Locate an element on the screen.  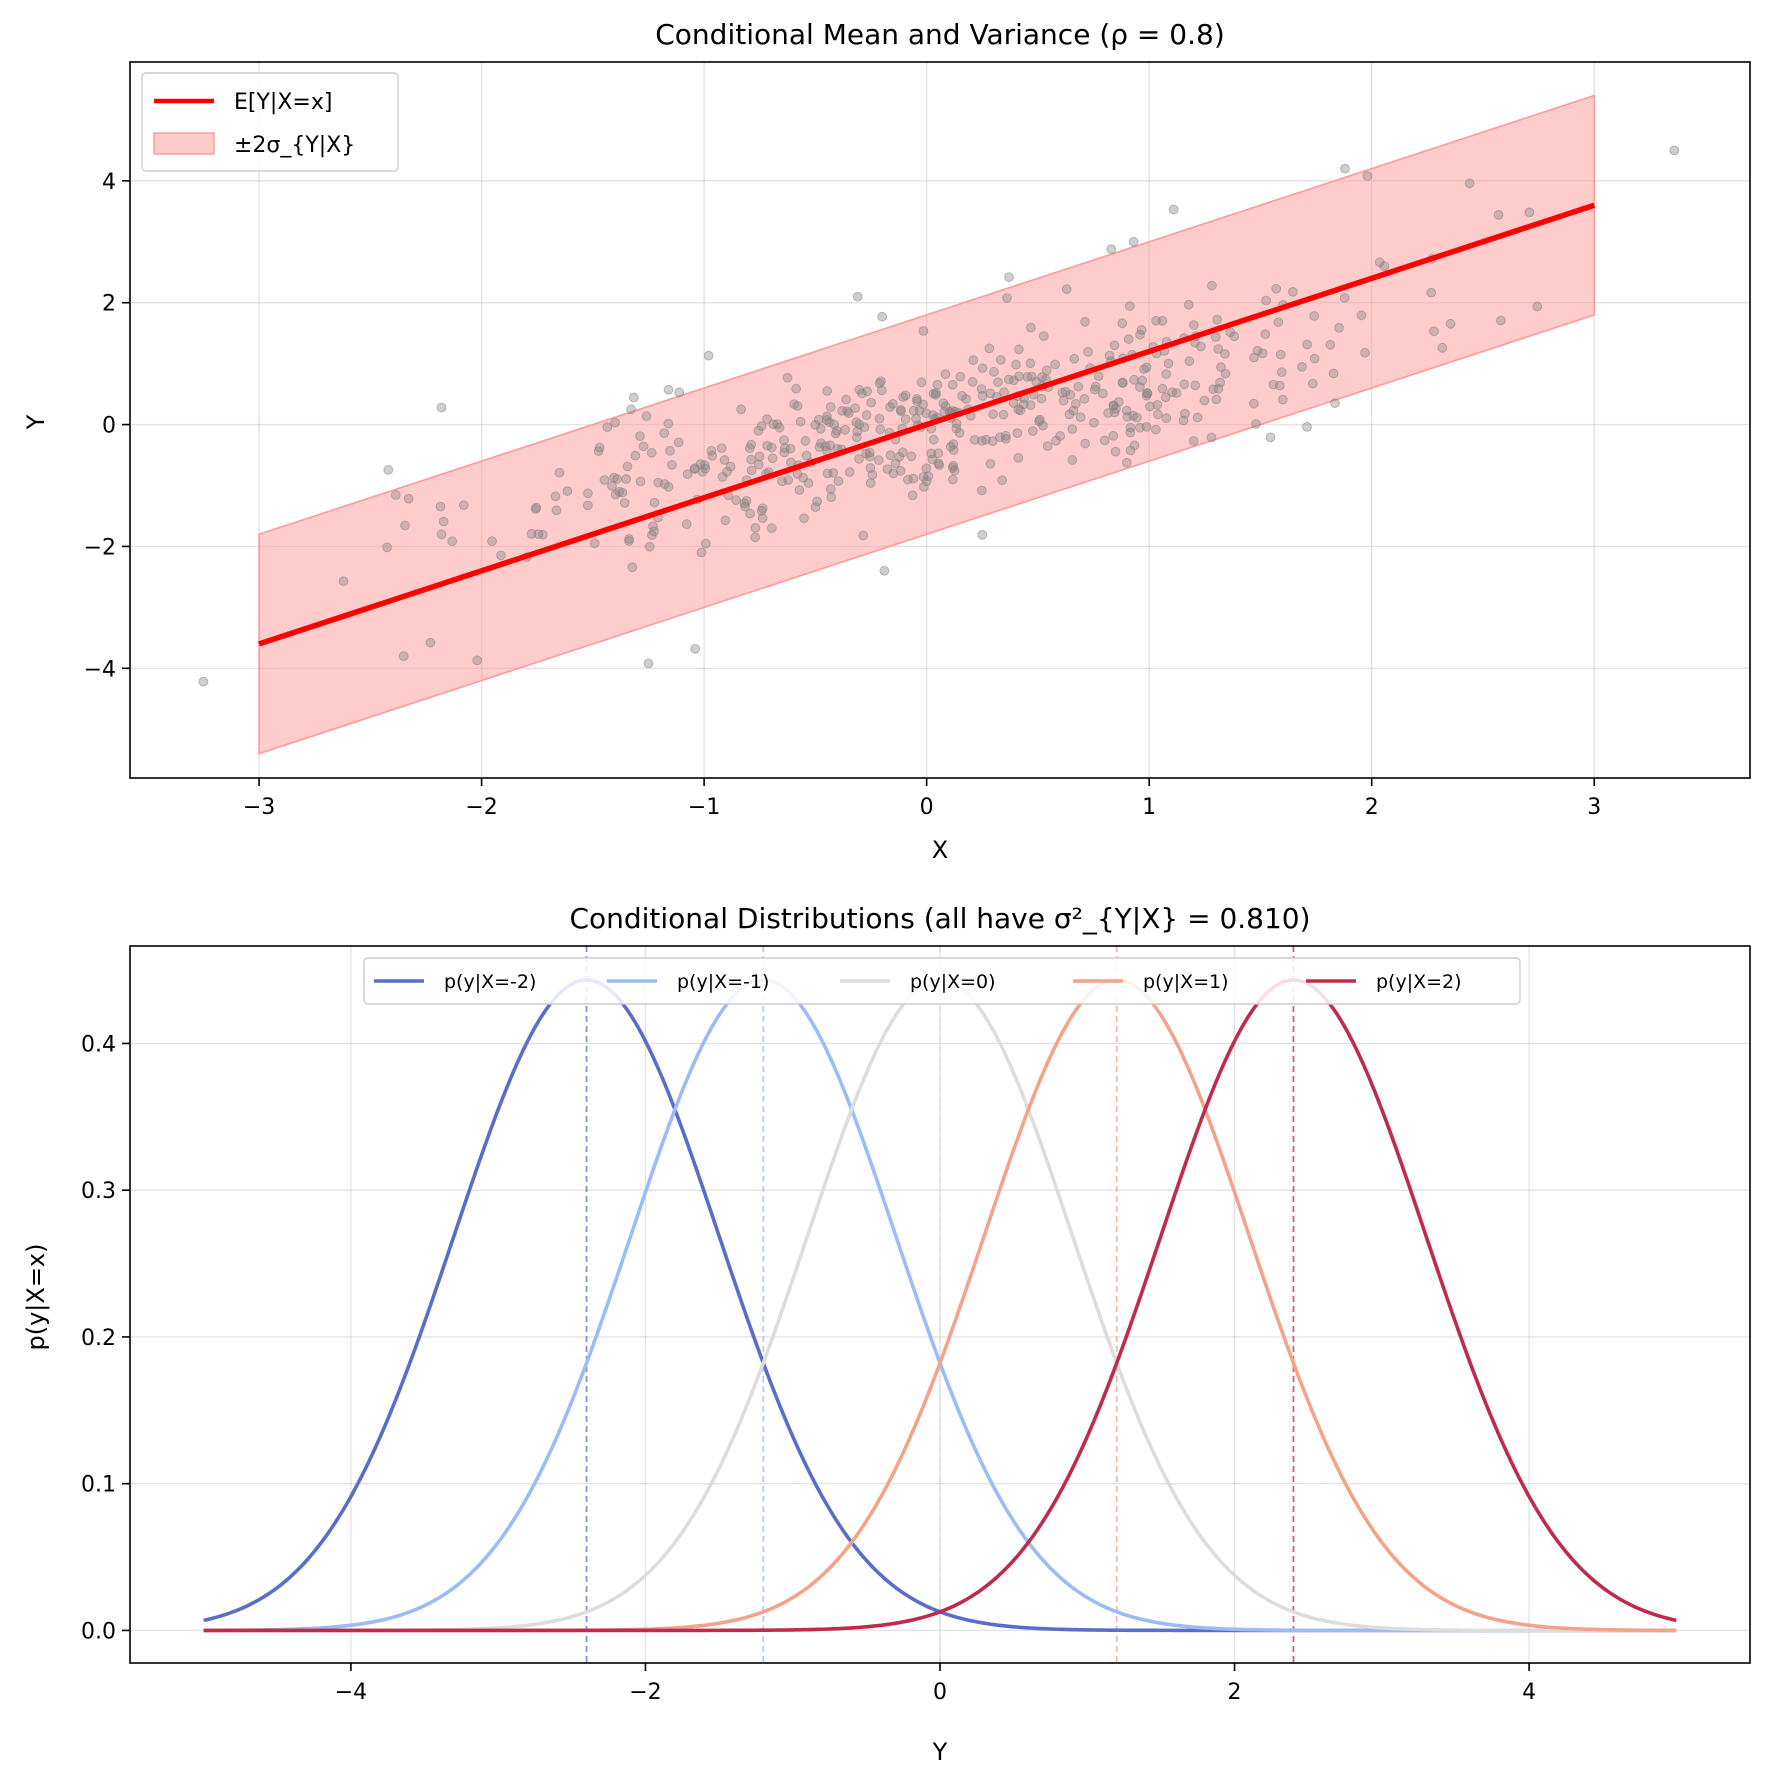
scatter-x-tick-label: 2 is located at coordinates (1372, 807).